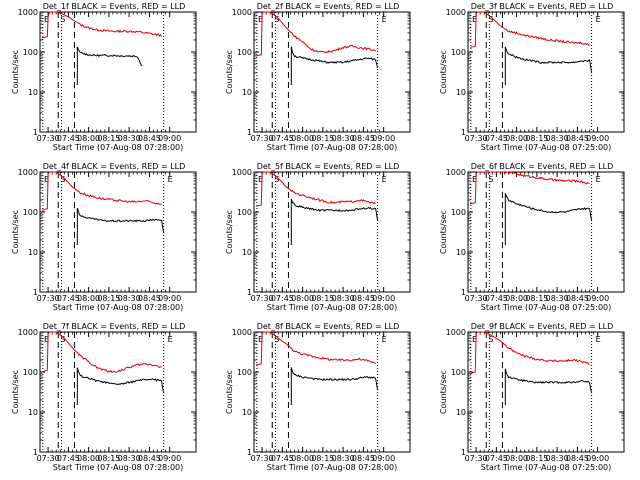 The height and width of the screenshot is (480, 640). Describe the element at coordinates (328, 166) in the screenshot. I see `panel-title: Det_5f BLACK = Events, RED = LLD` at that location.